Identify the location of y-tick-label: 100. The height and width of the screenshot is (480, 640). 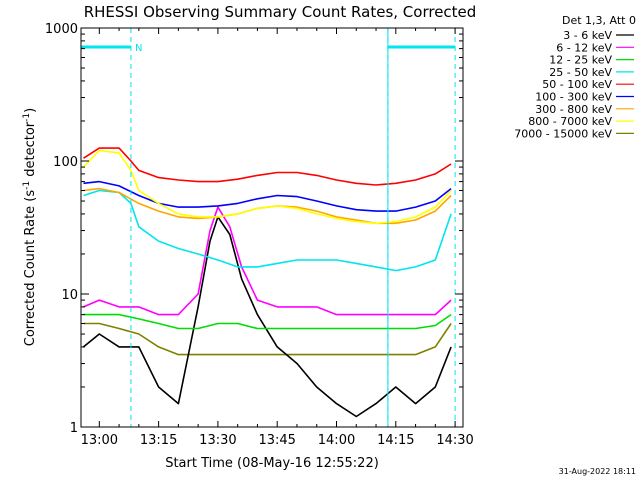
(65, 162).